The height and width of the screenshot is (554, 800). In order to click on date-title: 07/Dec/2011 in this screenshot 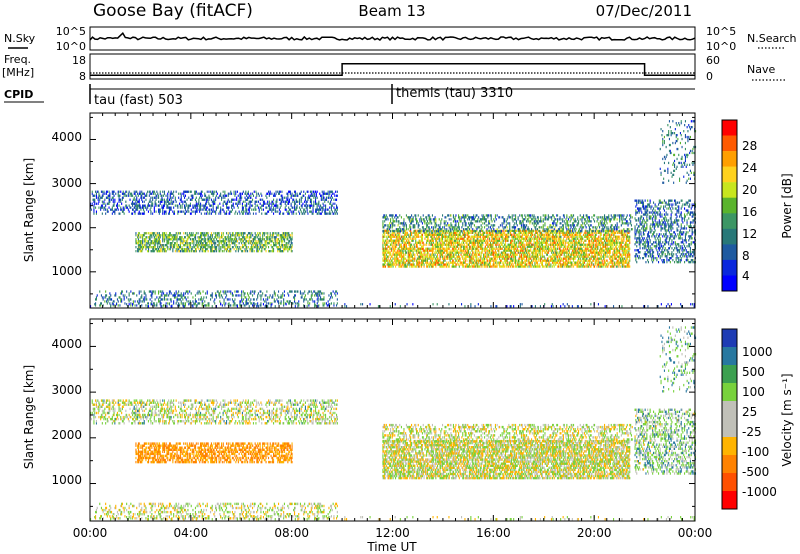, I will do `click(644, 11)`.